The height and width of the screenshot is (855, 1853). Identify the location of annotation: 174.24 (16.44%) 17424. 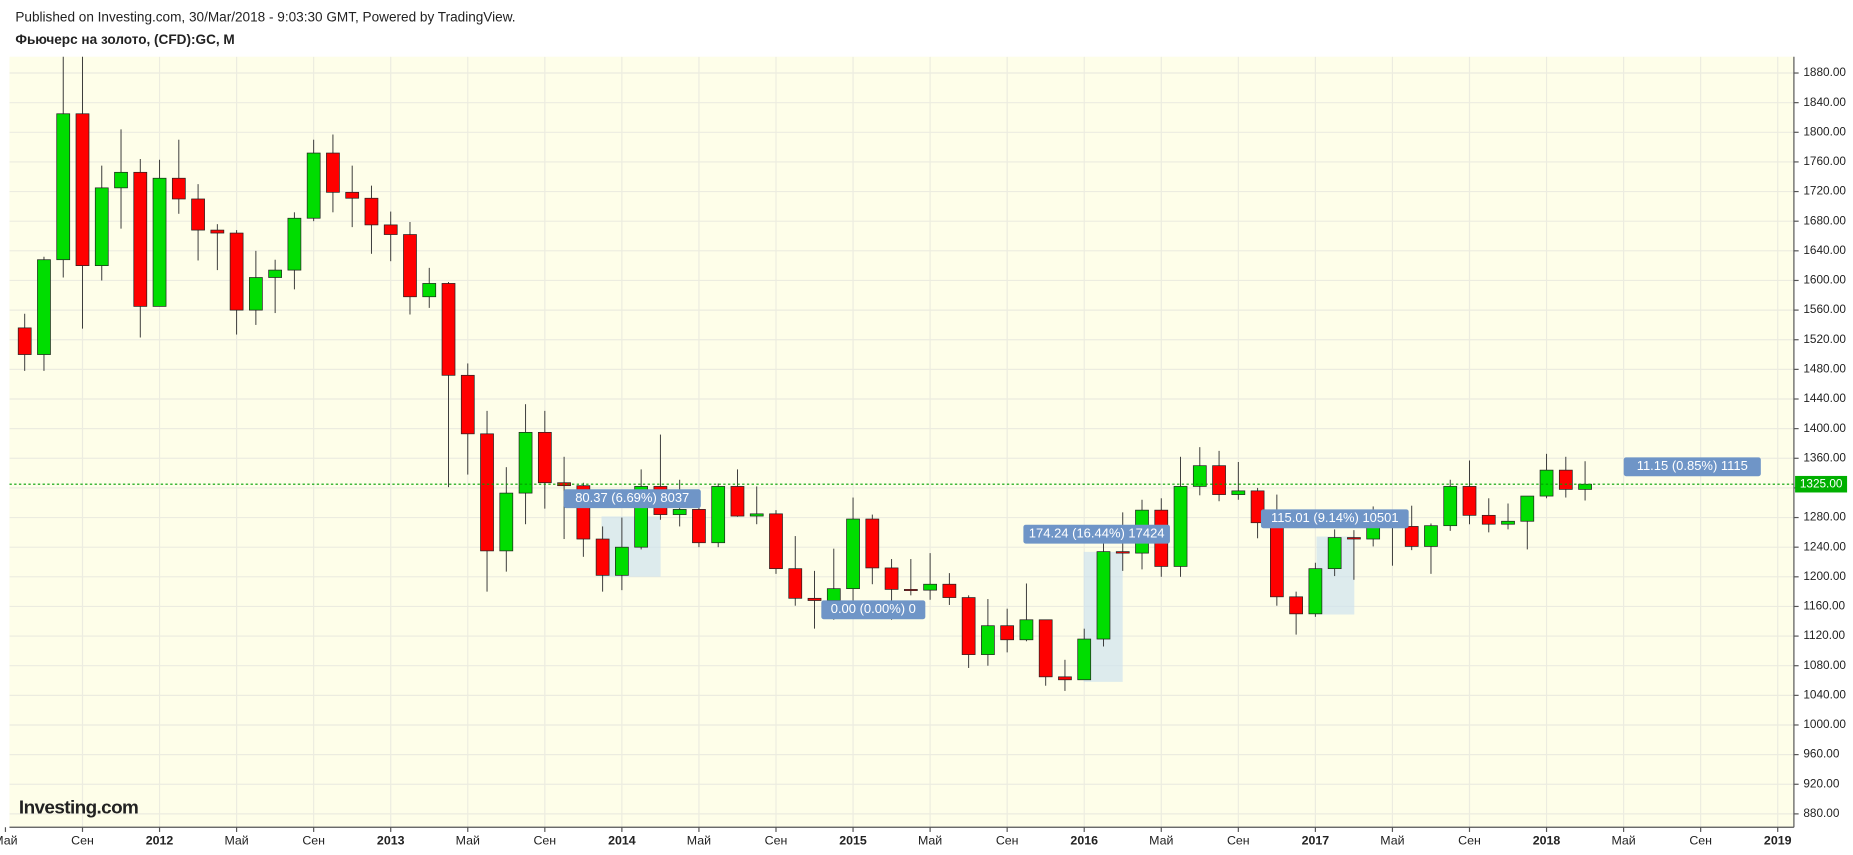
(1097, 533).